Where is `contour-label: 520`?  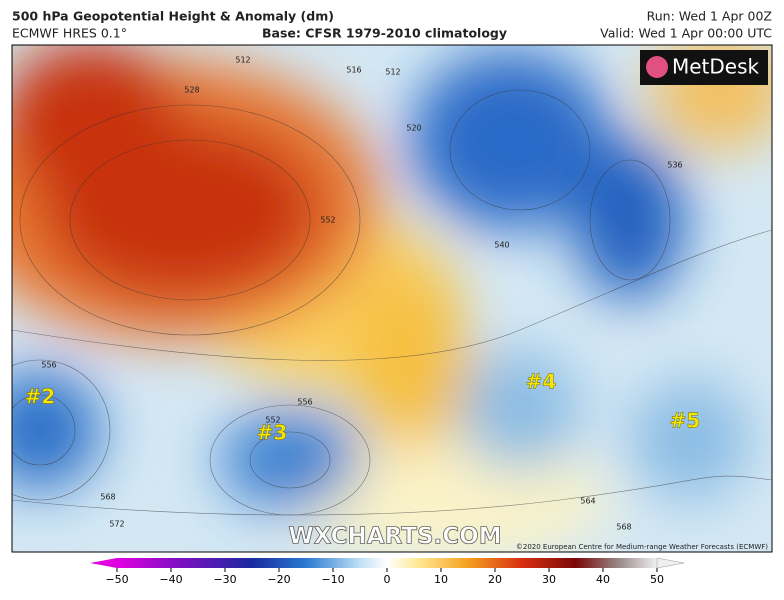 contour-label: 520 is located at coordinates (413, 128).